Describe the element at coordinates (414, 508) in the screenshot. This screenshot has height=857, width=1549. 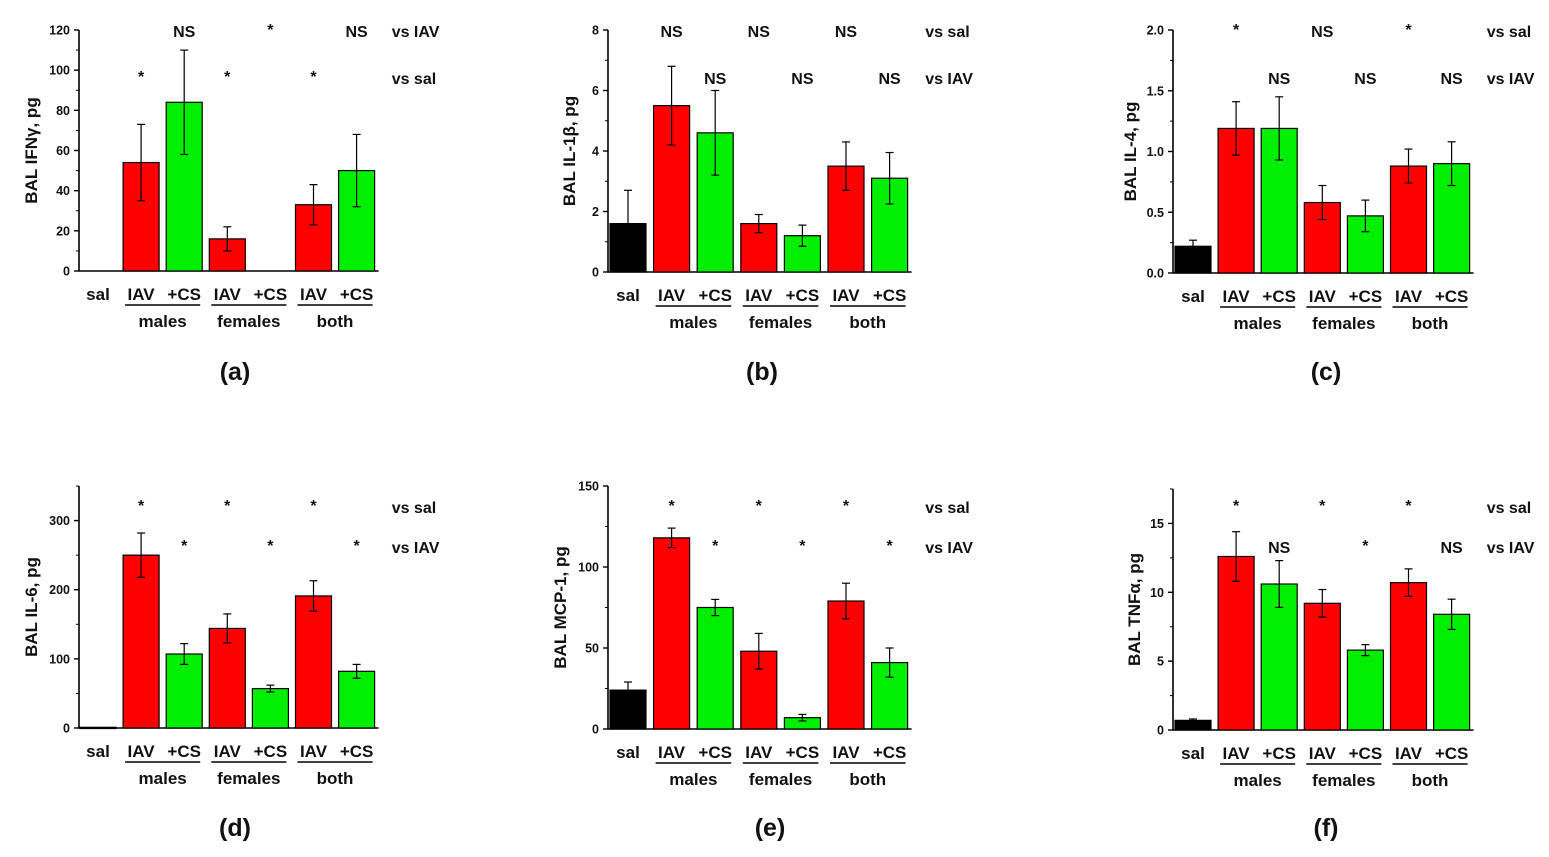
I see `significance-legend: vs sal` at that location.